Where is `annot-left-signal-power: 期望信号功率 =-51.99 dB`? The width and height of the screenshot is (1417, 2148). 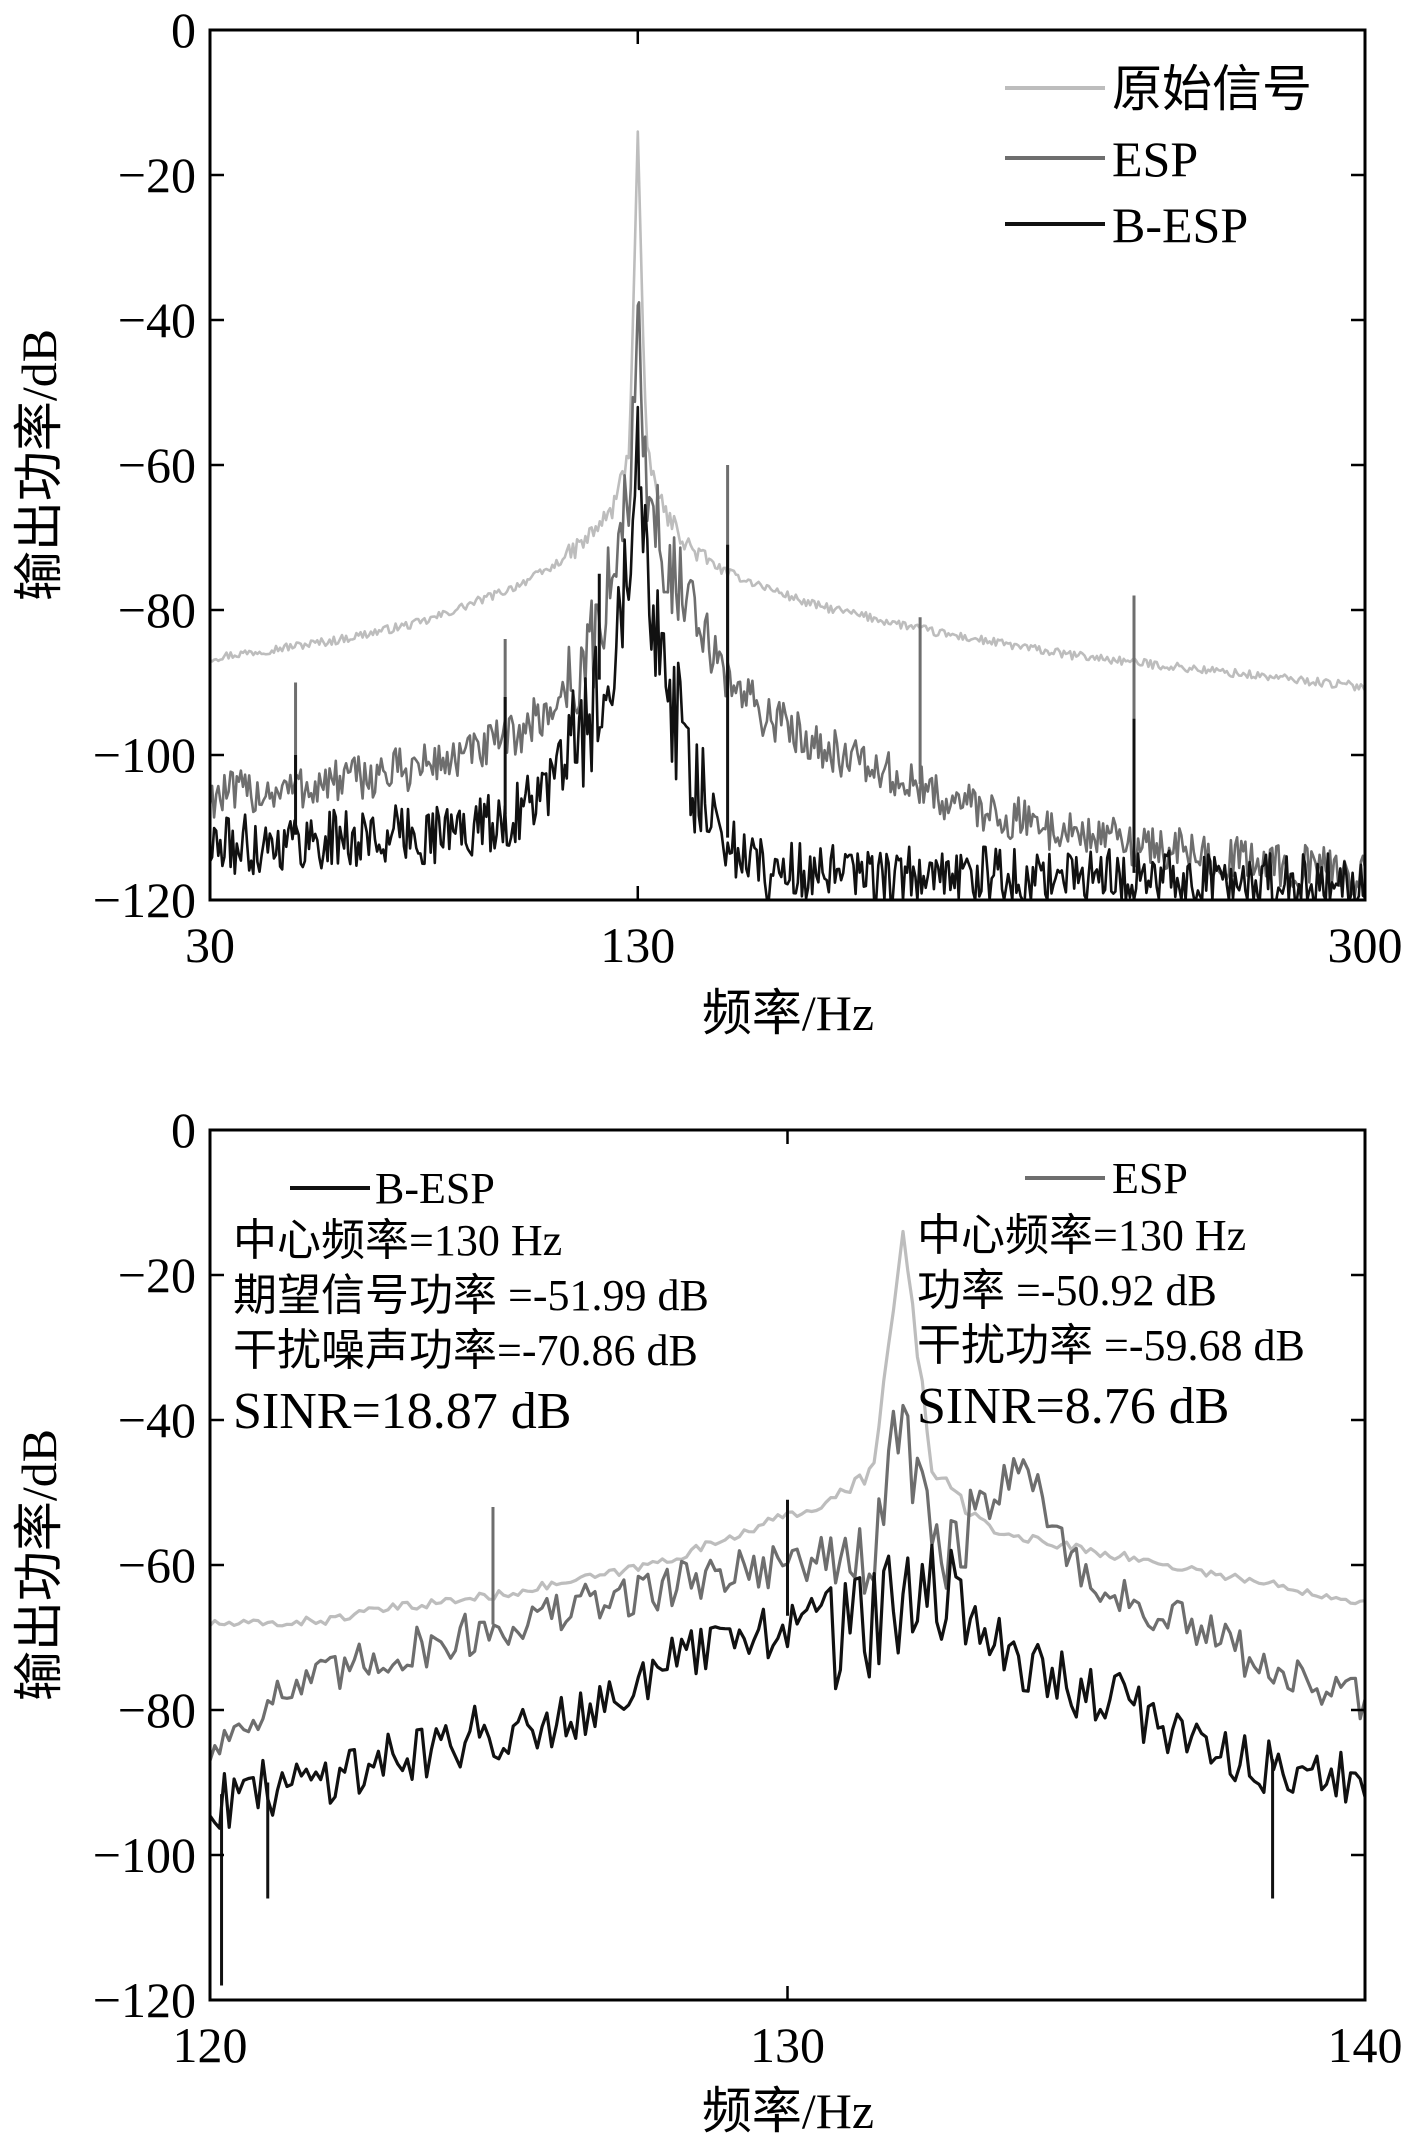
annot-left-signal-power: 期望信号功率 =-51.99 dB is located at coordinates (471, 1295).